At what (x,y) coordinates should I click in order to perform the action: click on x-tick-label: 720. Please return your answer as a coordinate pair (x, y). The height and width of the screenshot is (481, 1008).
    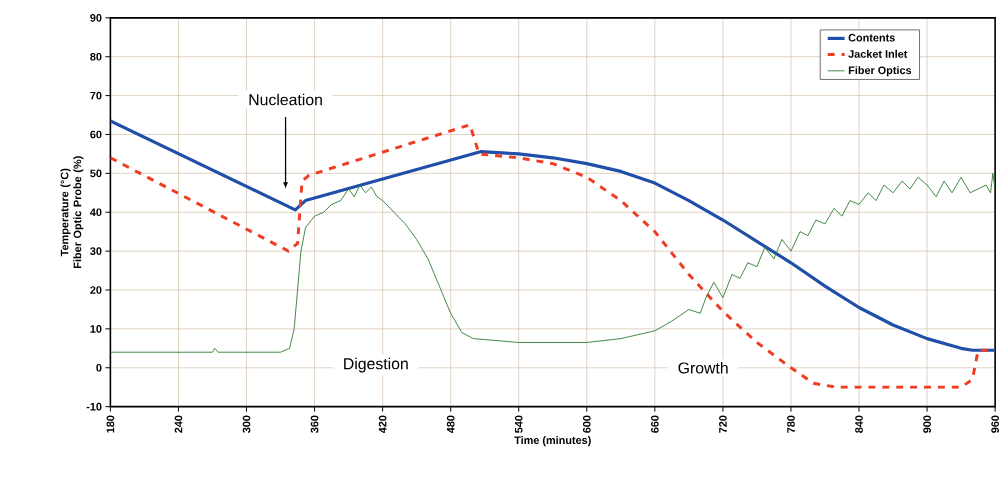
    Looking at the image, I should click on (723, 424).